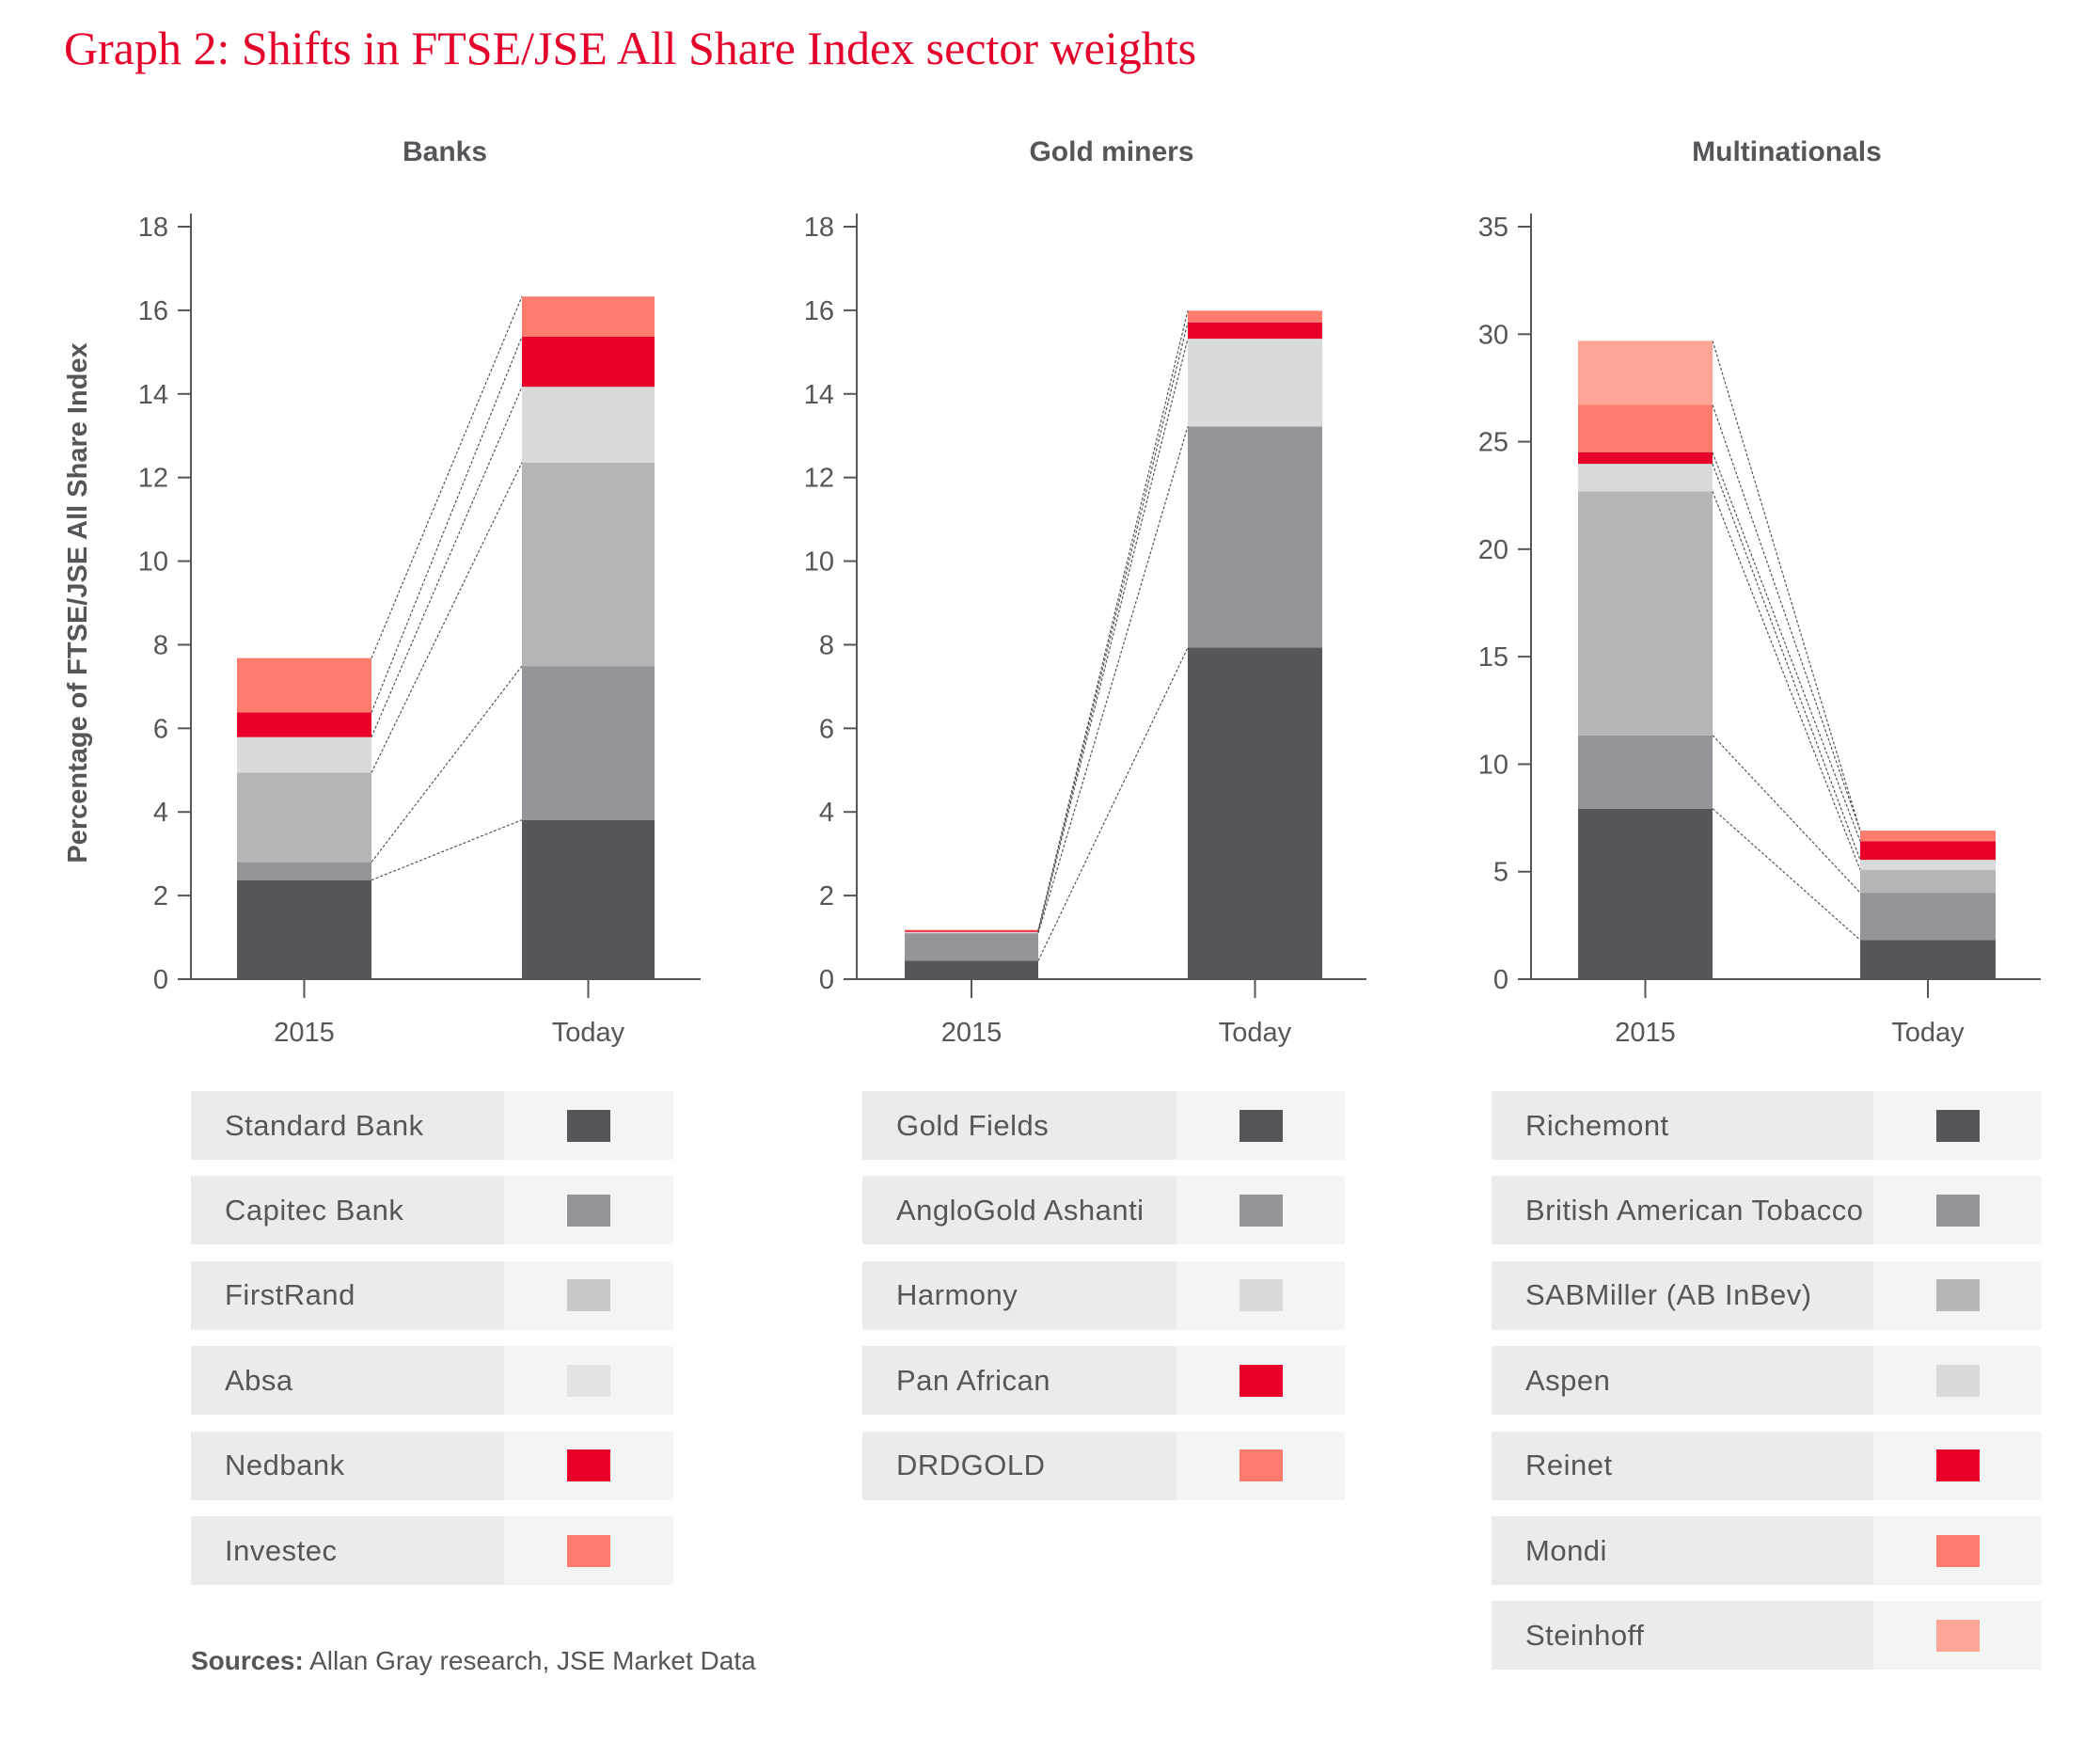 The height and width of the screenshot is (1742, 2100). I want to click on legend-label: Reinet, so click(1682, 1465).